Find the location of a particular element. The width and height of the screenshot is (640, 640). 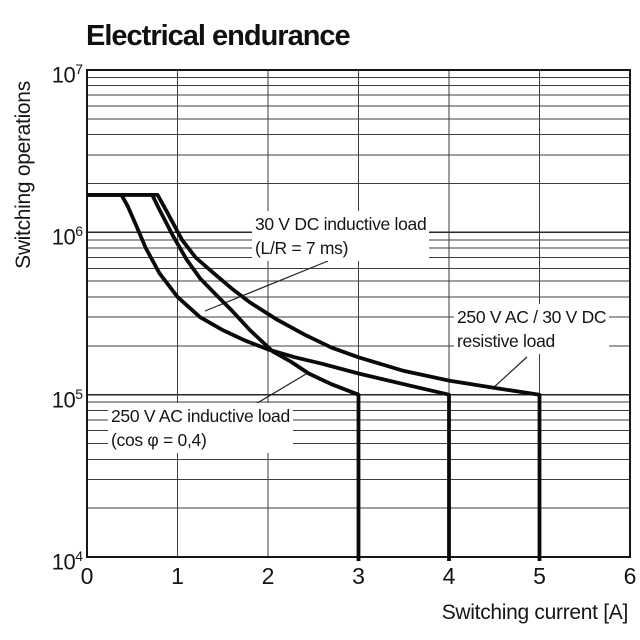

y-tick-1e7: 10⁷ is located at coordinates (67, 72).